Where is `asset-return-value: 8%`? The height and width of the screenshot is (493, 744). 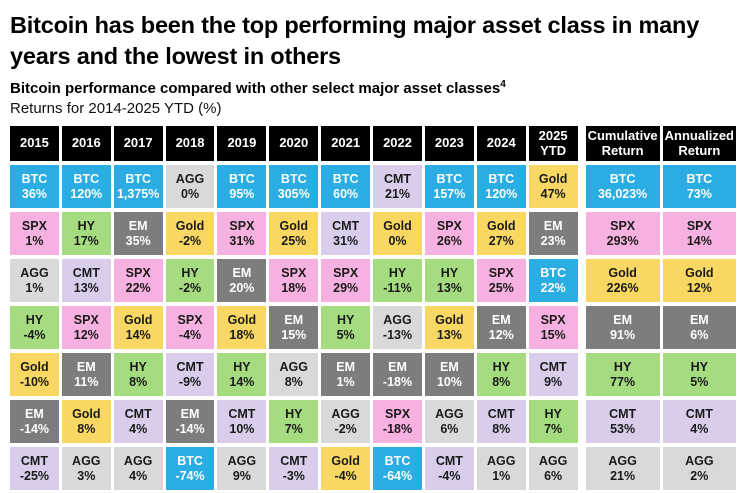 asset-return-value: 8% is located at coordinates (501, 381).